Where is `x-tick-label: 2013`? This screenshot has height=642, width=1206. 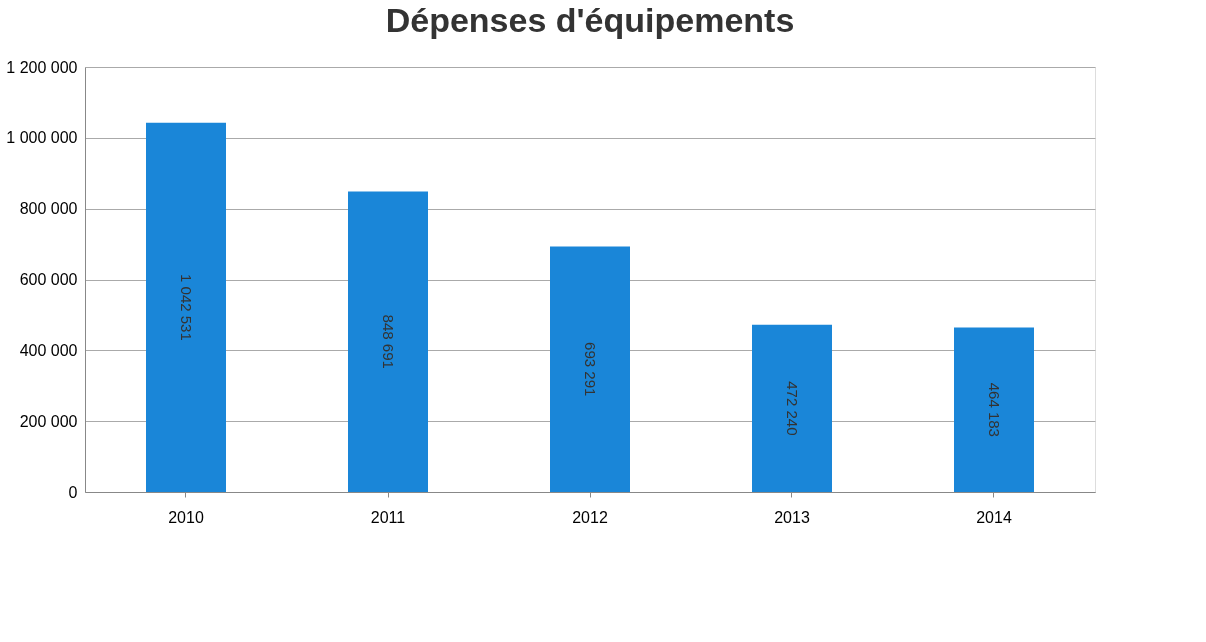 x-tick-label: 2013 is located at coordinates (792, 517).